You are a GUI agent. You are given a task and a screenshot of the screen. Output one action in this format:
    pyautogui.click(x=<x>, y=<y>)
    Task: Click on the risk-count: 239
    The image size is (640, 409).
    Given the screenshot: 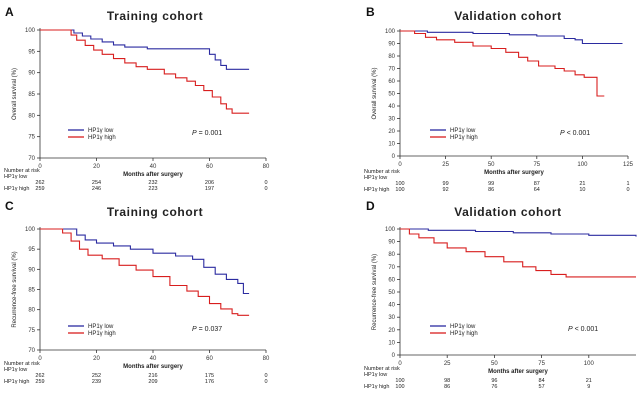 What is the action you would take?
    pyautogui.click(x=96, y=382)
    